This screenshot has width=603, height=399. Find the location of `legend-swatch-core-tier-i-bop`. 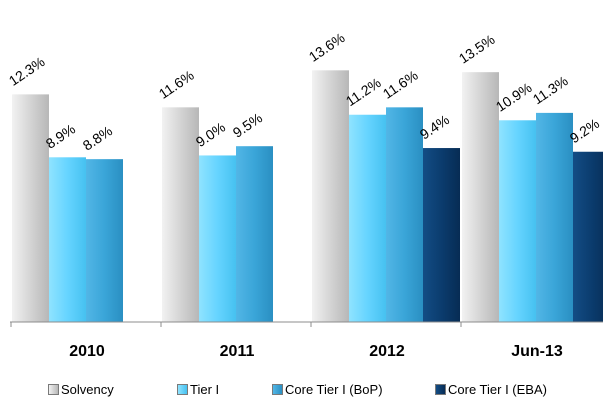

legend-swatch-core-tier-i-bop is located at coordinates (277, 389).